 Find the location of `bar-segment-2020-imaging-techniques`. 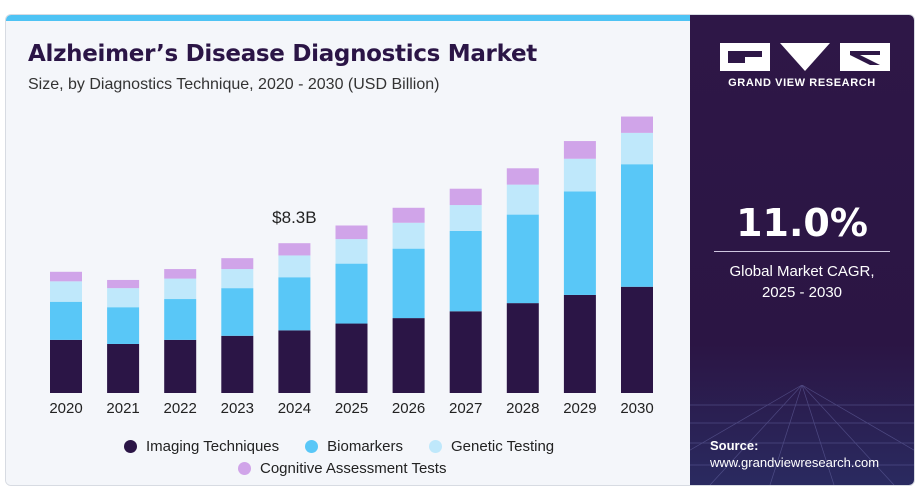

bar-segment-2020-imaging-techniques is located at coordinates (66, 366).